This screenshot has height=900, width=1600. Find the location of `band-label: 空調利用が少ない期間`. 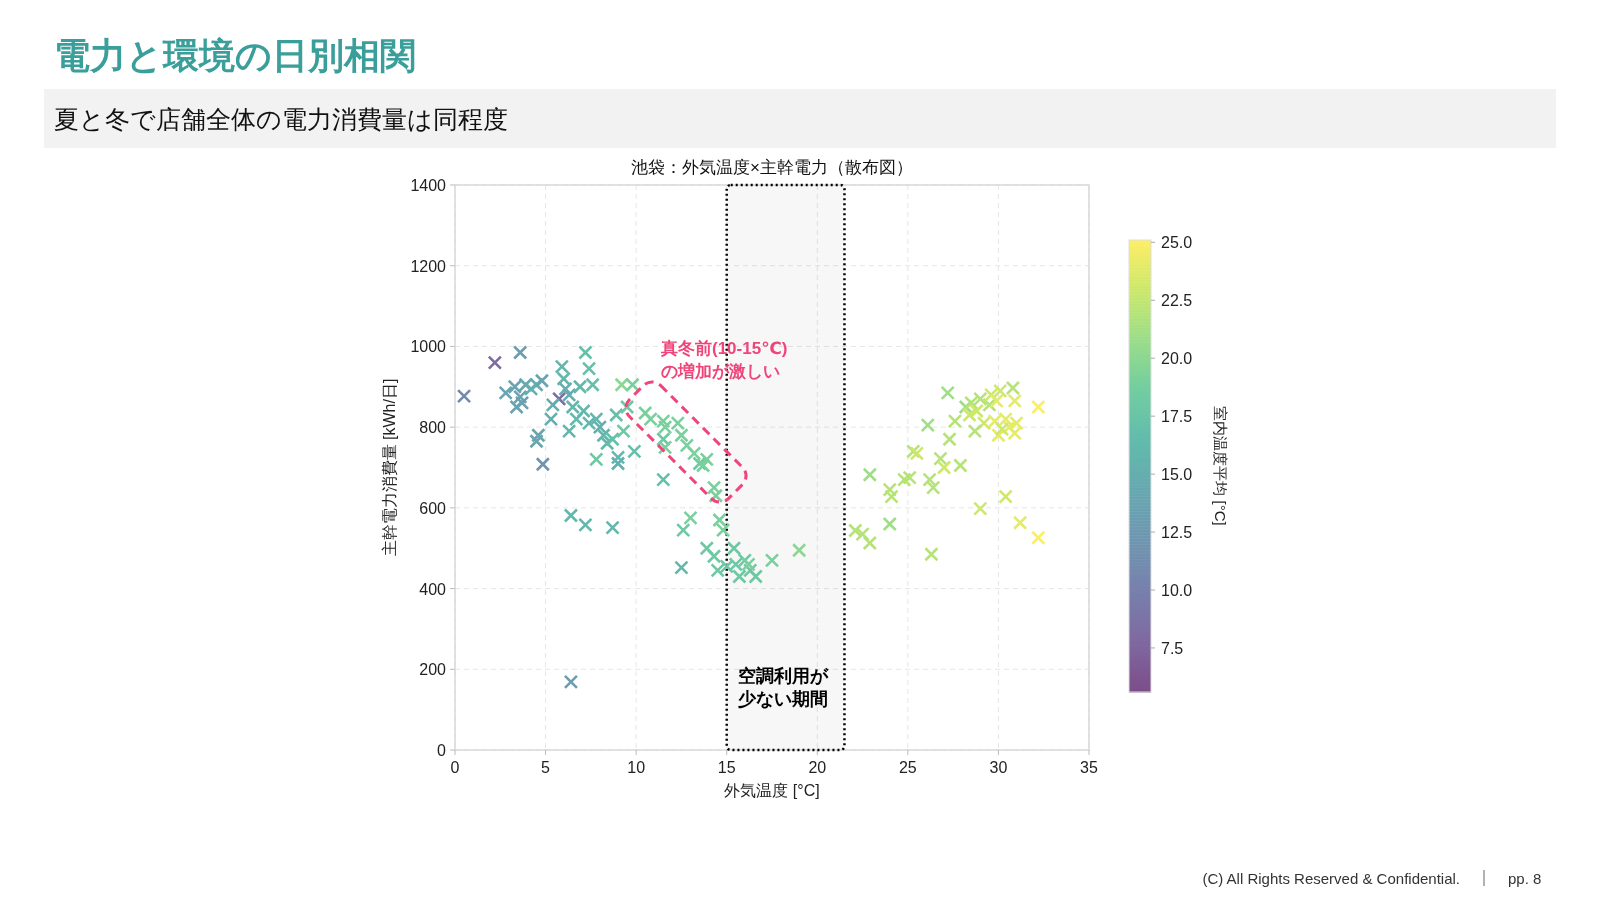

band-label: 空調利用が少ない期間 is located at coordinates (783, 687).